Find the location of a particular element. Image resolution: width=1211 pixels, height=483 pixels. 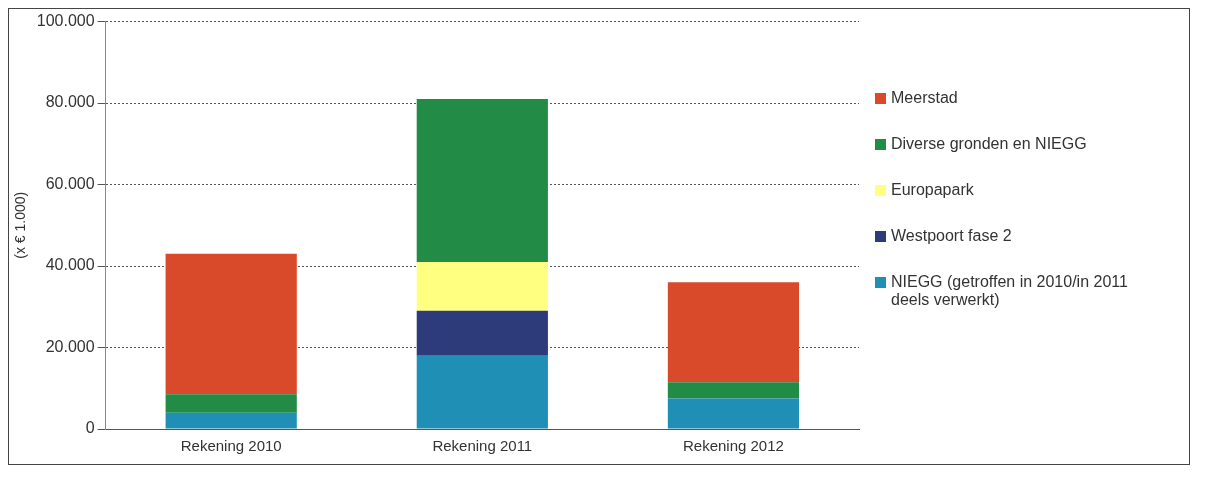

x-tick-label: Rekening 2011 is located at coordinates (482, 446).